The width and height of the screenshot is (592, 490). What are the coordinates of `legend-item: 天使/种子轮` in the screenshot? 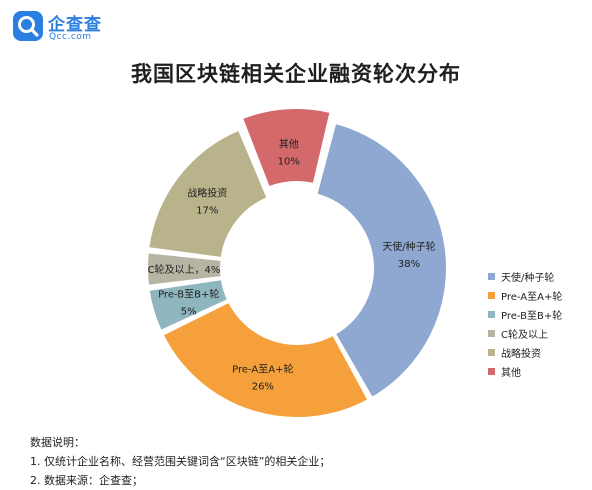 It's located at (525, 276).